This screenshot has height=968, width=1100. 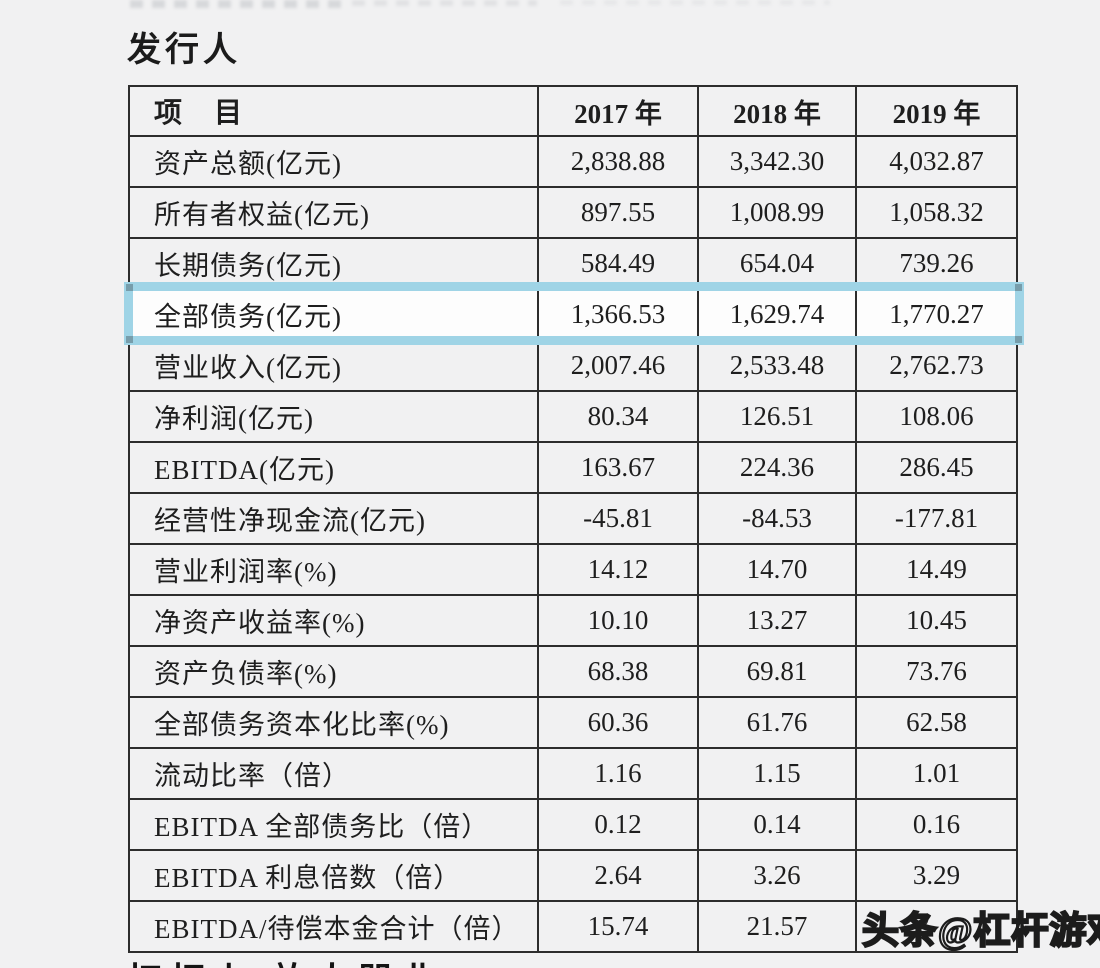 I want to click on value-cell-2019: 1.01, so click(x=936, y=773).